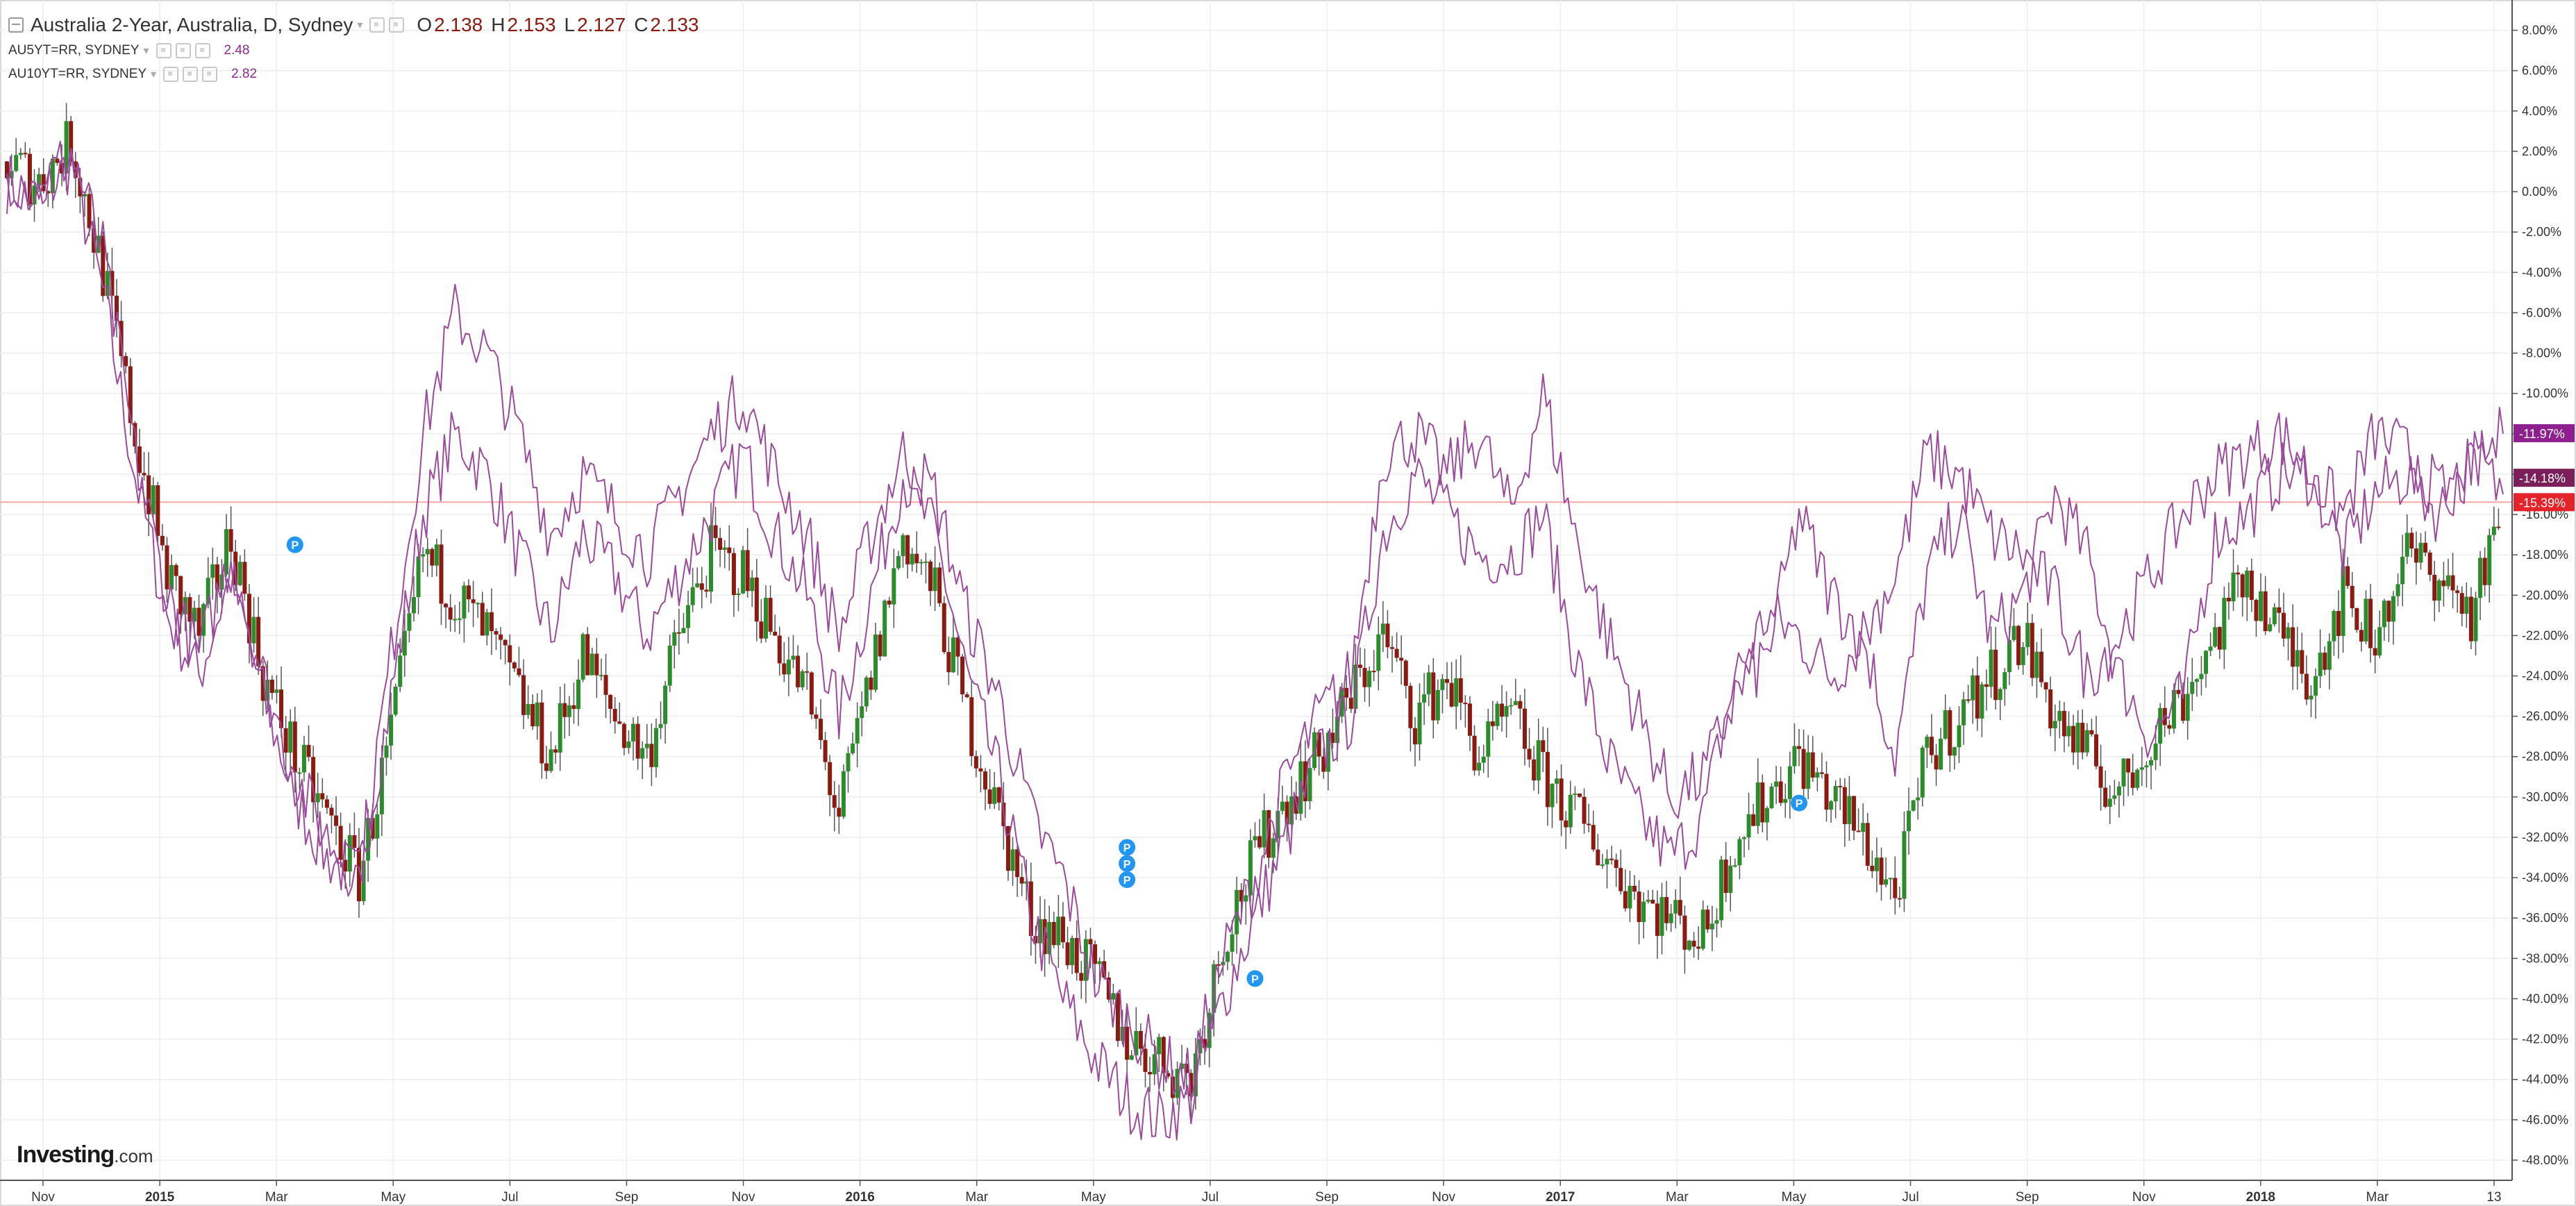 Image resolution: width=2576 pixels, height=1206 pixels. What do you see at coordinates (85, 1155) in the screenshot?
I see `investing-logo: Investing.com` at bounding box center [85, 1155].